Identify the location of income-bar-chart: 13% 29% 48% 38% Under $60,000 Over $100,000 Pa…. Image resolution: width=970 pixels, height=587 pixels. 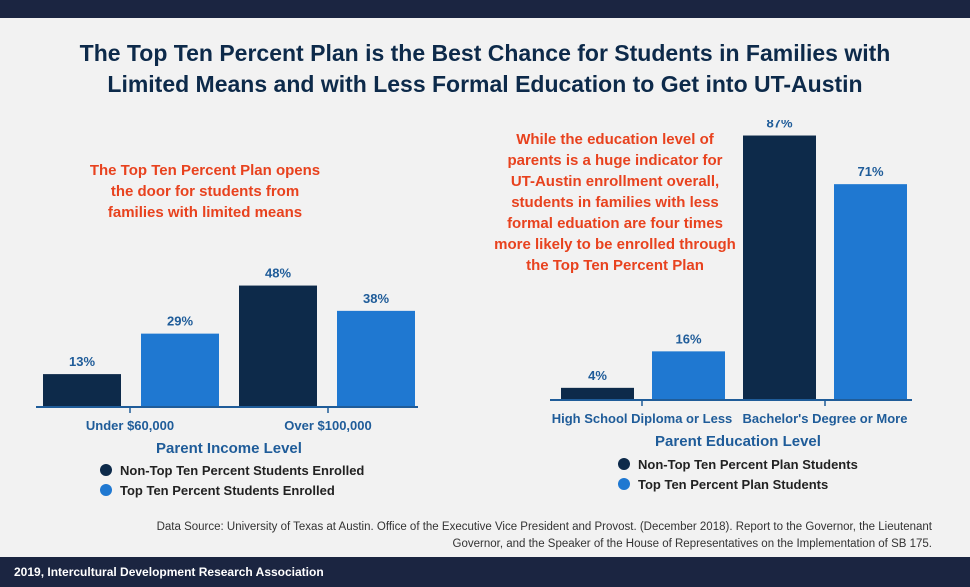
(227, 361).